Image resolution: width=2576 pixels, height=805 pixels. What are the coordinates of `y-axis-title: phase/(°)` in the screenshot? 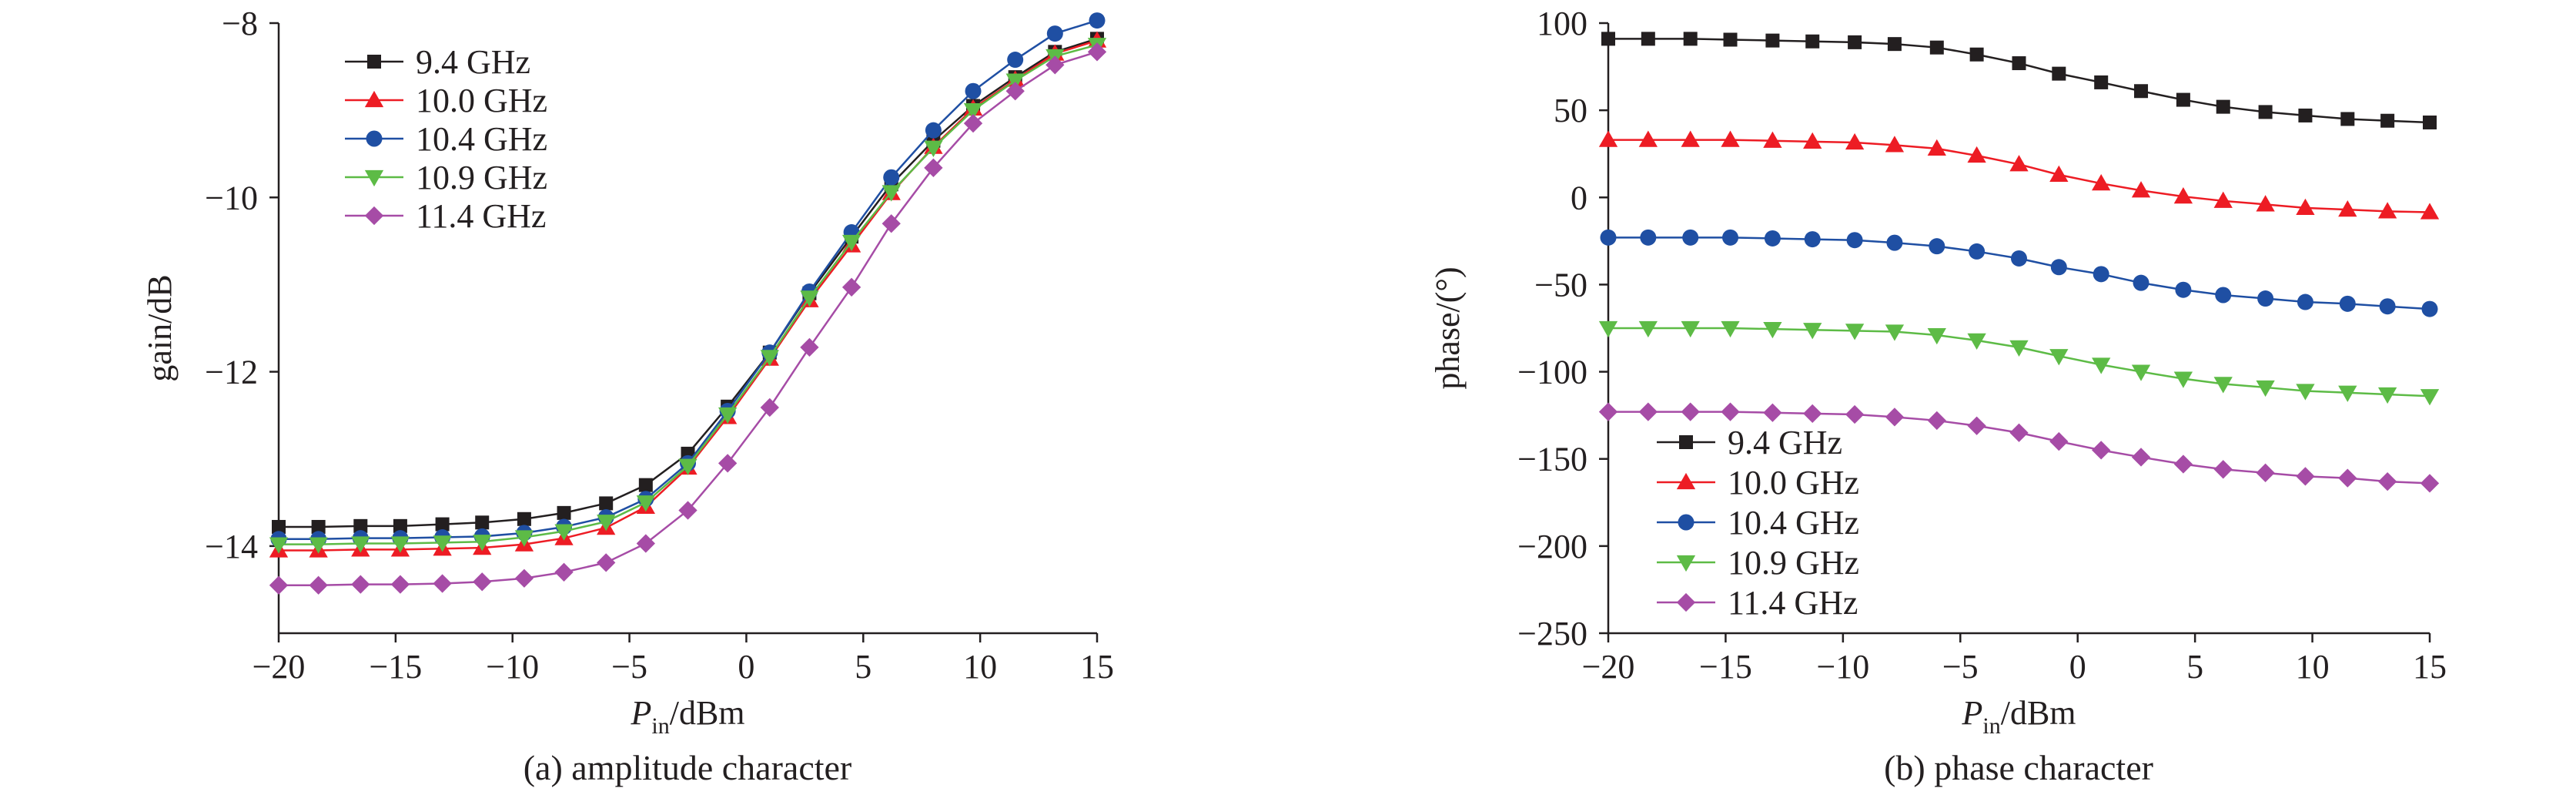 It's located at (1448, 328).